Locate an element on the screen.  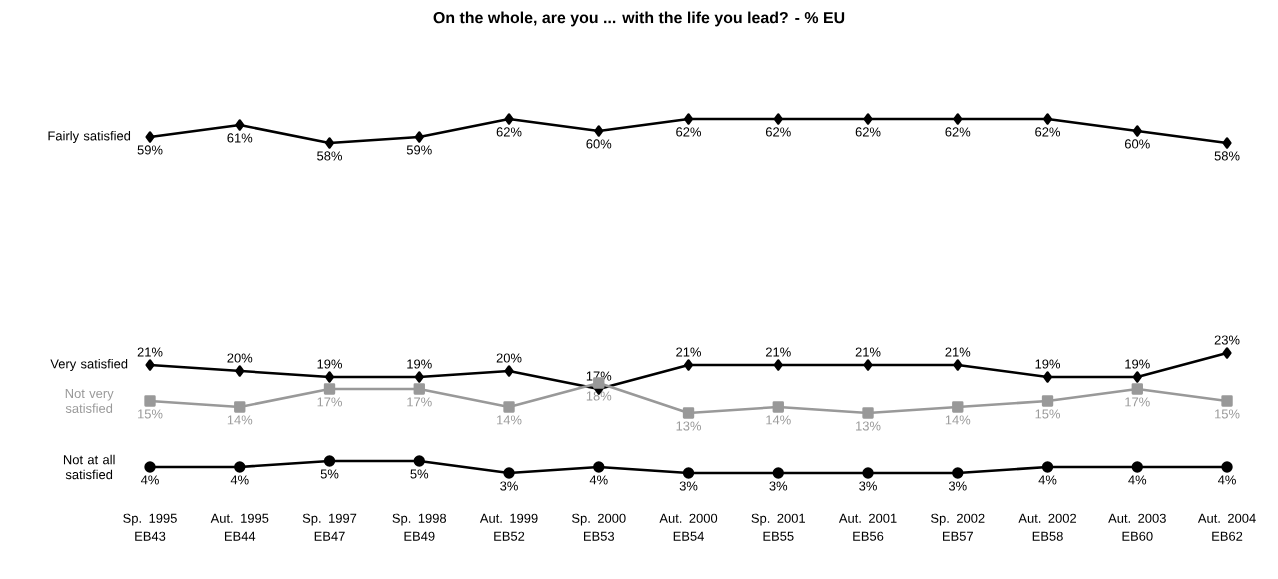
data-label: 18% is located at coordinates (599, 396).